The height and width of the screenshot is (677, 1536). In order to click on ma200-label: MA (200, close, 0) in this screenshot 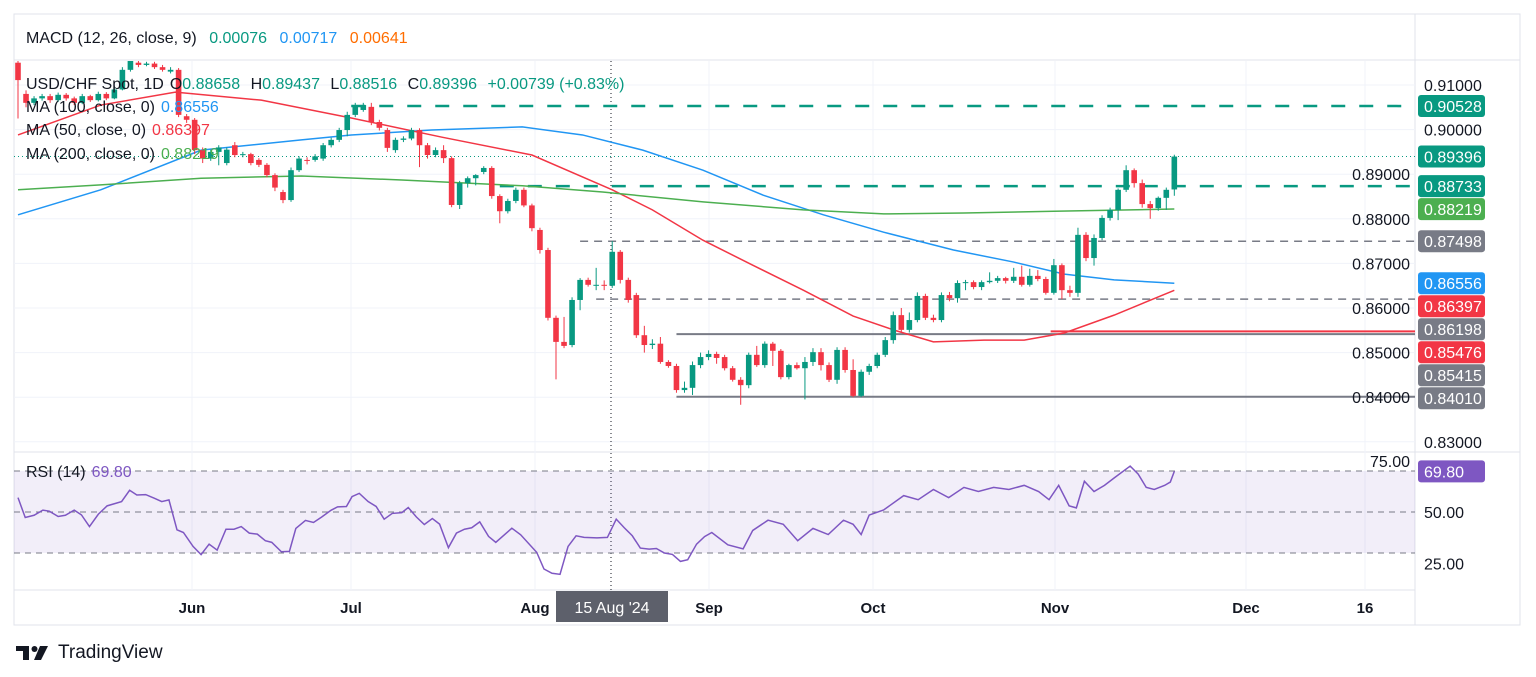, I will do `click(90, 154)`.